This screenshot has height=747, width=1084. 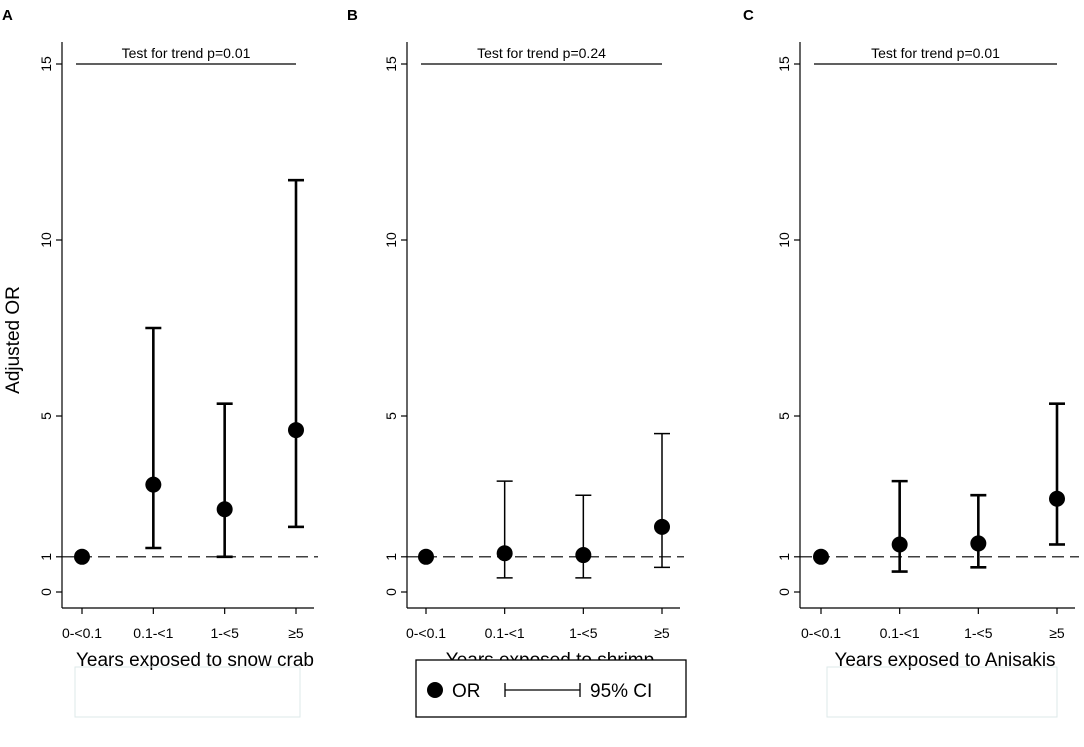 What do you see at coordinates (46, 240) in the screenshot?
I see `panel-a-y-tick-label: 10` at bounding box center [46, 240].